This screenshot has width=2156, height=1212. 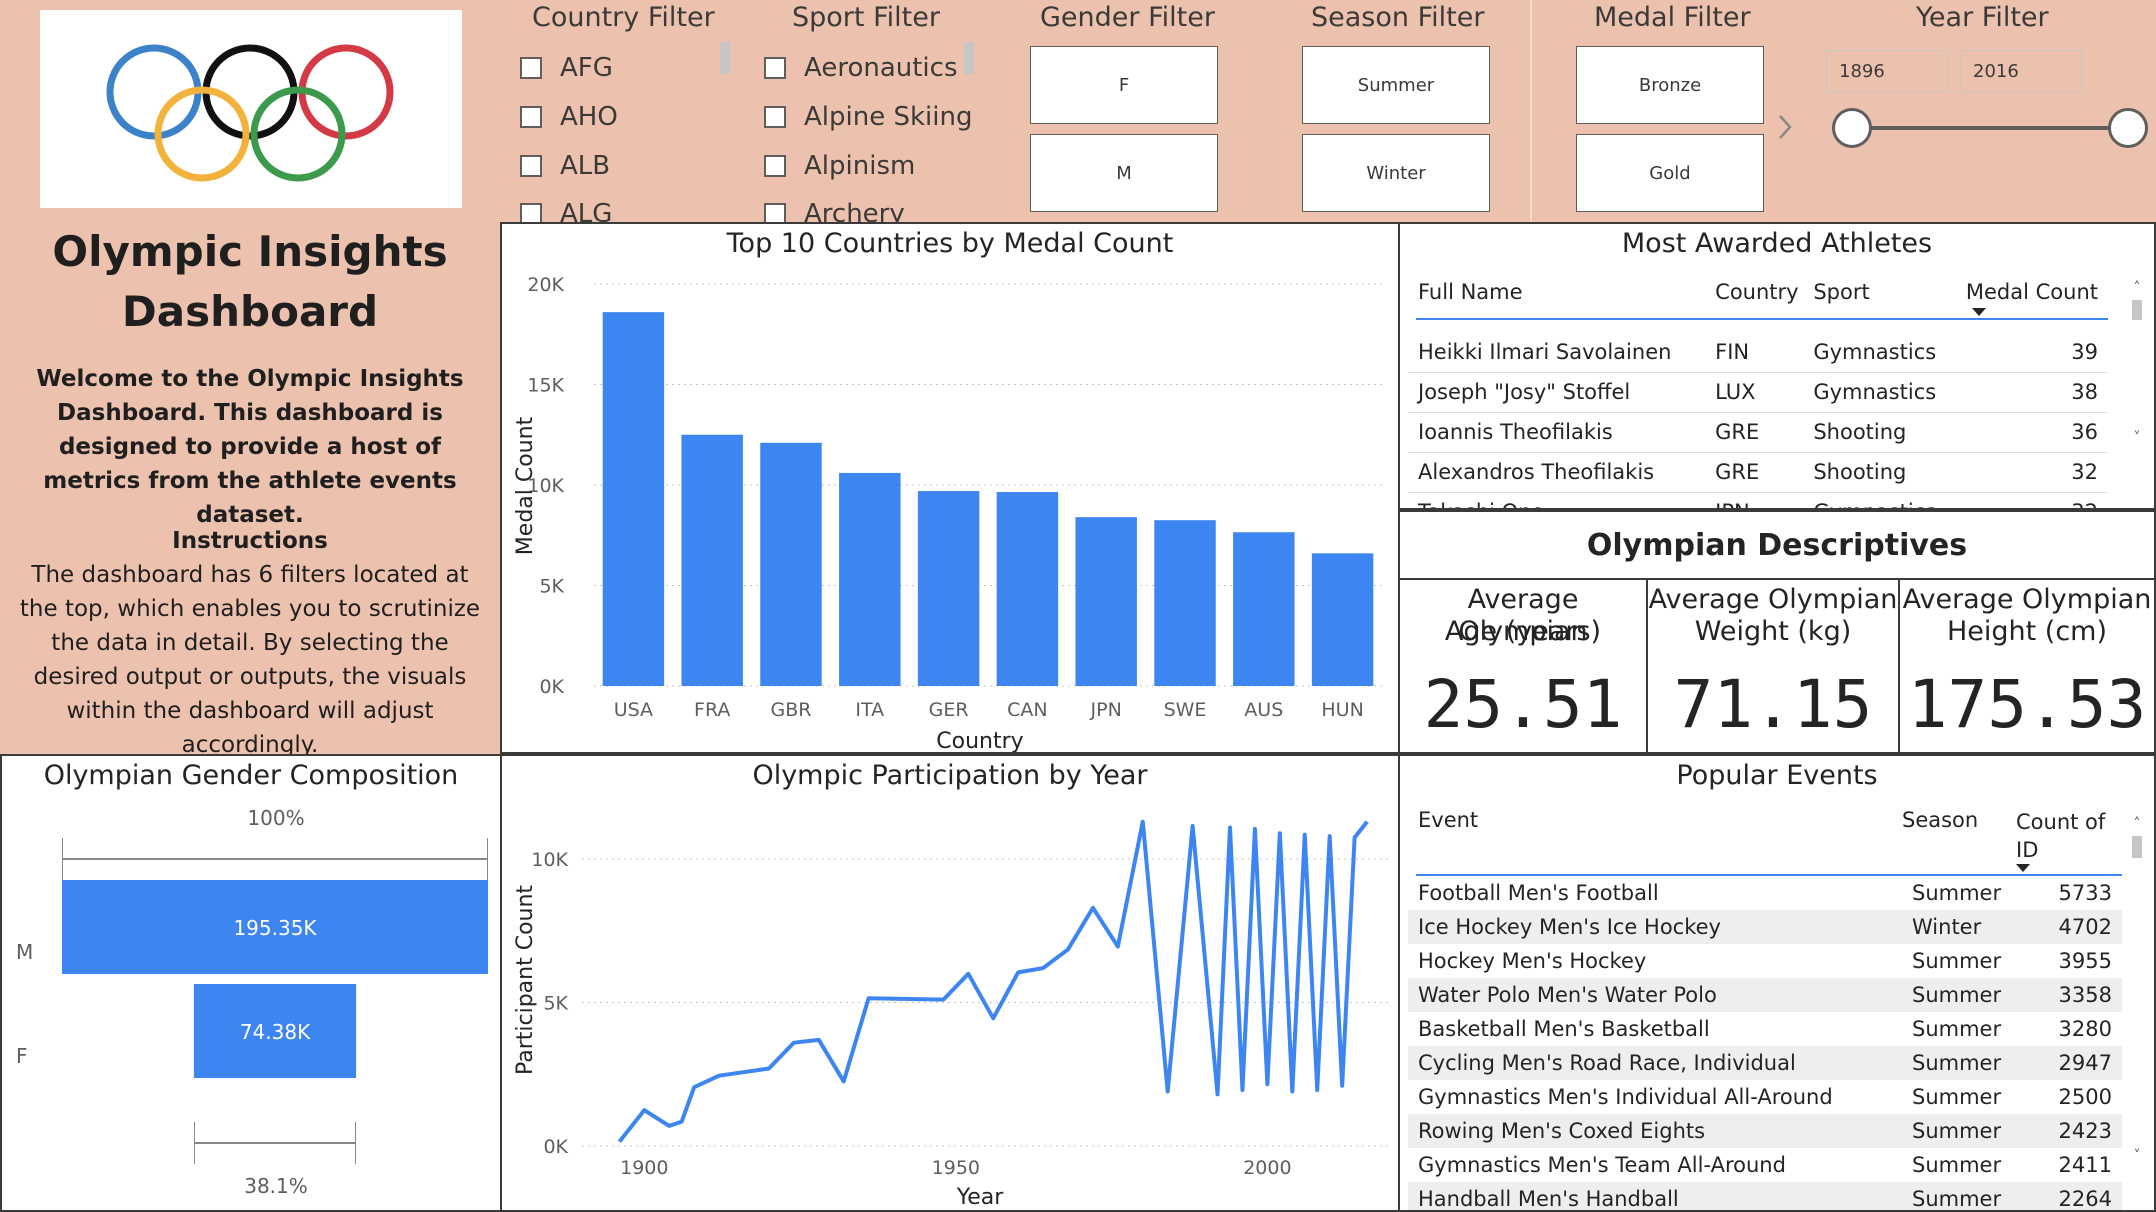 I want to click on table-row: Alexandros Theofilakis GRE Shooting 32, so click(x=1758, y=472).